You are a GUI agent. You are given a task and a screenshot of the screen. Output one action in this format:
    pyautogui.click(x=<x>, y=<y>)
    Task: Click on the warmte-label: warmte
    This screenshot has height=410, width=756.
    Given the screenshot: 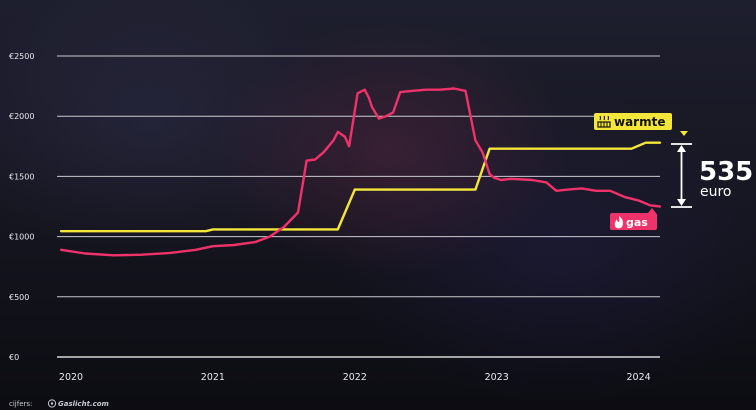 What is the action you would take?
    pyautogui.click(x=639, y=122)
    